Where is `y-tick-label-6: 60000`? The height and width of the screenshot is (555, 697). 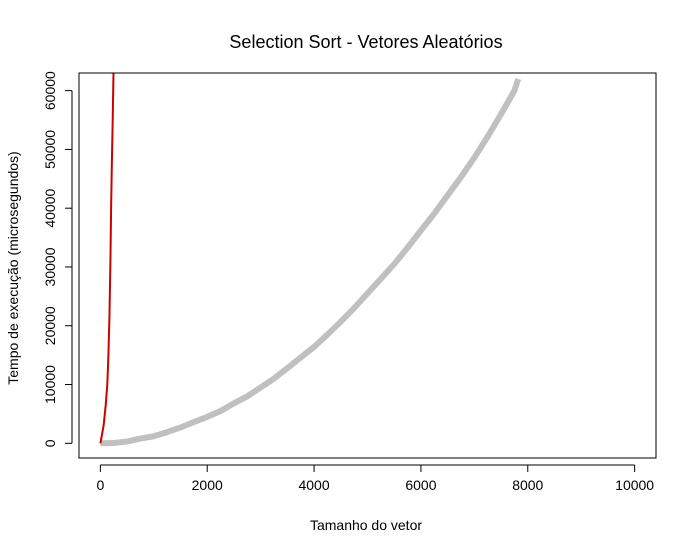
y-tick-label-6: 60000 is located at coordinates (50, 90).